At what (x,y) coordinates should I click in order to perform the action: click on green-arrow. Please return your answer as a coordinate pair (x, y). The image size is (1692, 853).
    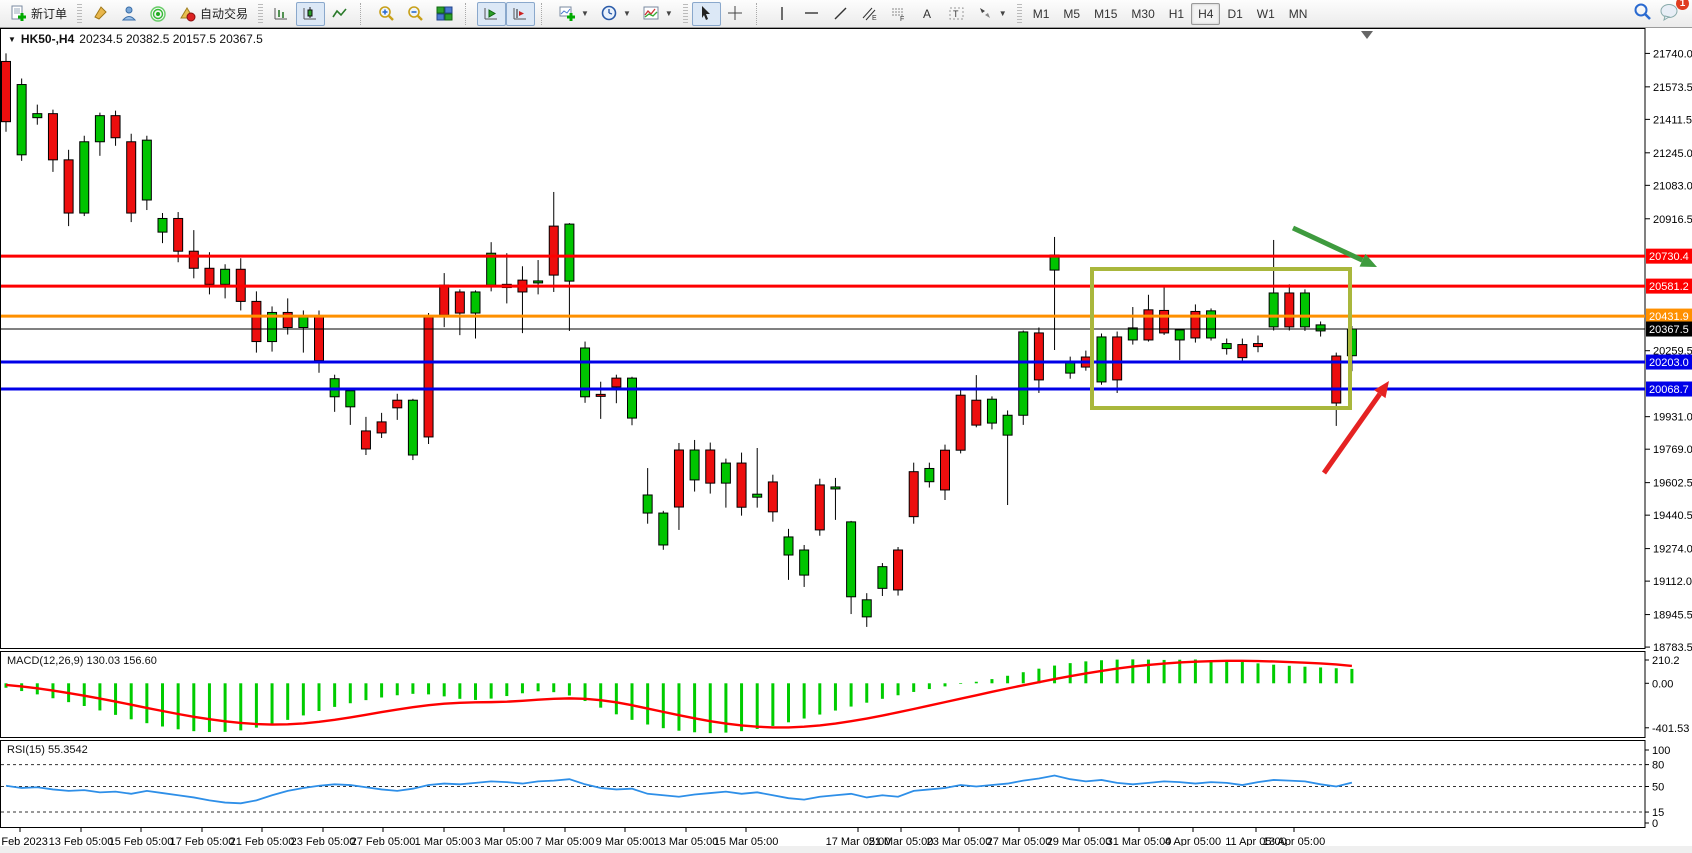
    Looking at the image, I should click on (1334, 246).